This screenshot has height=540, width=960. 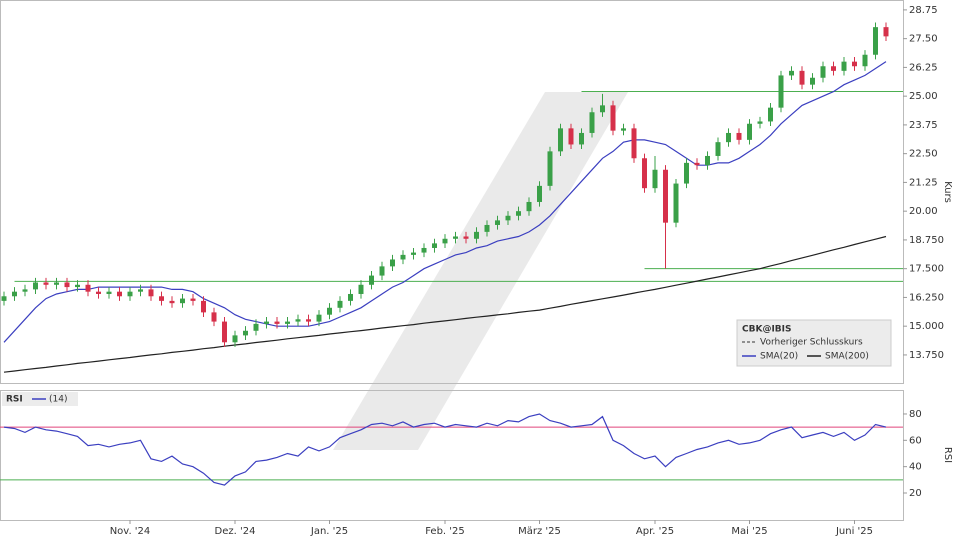 What do you see at coordinates (329, 531) in the screenshot?
I see `x-tick-label: Jan. '25` at bounding box center [329, 531].